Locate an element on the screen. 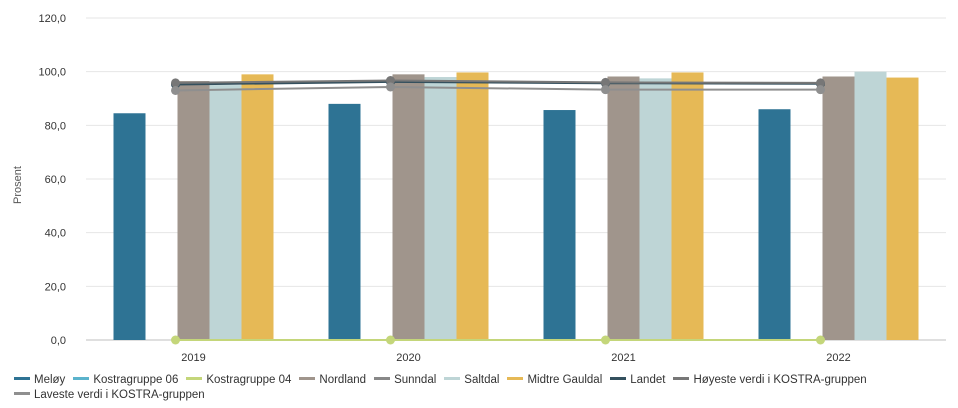 This screenshot has width=958, height=408. legend-item-nordland: Nordland is located at coordinates (332, 380).